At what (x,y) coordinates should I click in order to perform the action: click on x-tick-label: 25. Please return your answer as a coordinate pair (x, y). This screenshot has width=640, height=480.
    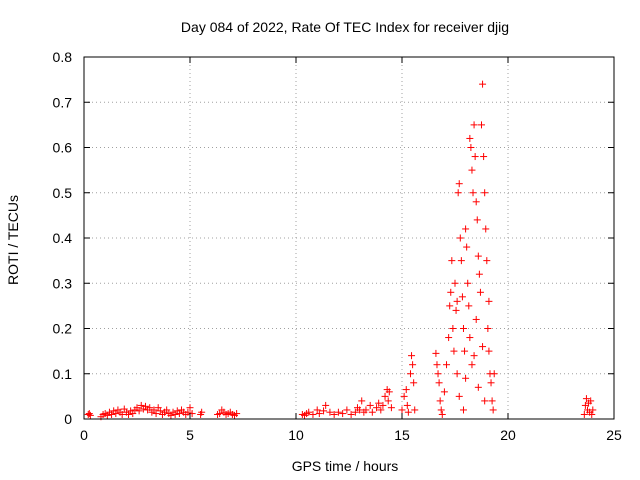
    Looking at the image, I should click on (614, 435).